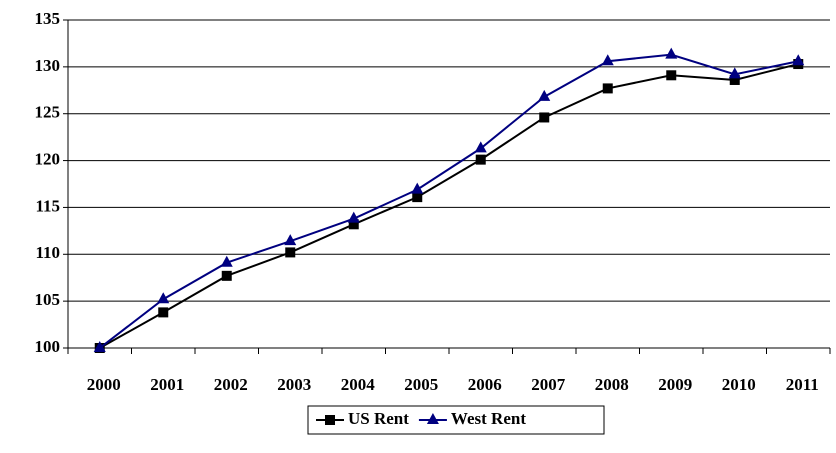  Describe the element at coordinates (231, 384) in the screenshot. I see `x-tick-label: 2002` at that location.